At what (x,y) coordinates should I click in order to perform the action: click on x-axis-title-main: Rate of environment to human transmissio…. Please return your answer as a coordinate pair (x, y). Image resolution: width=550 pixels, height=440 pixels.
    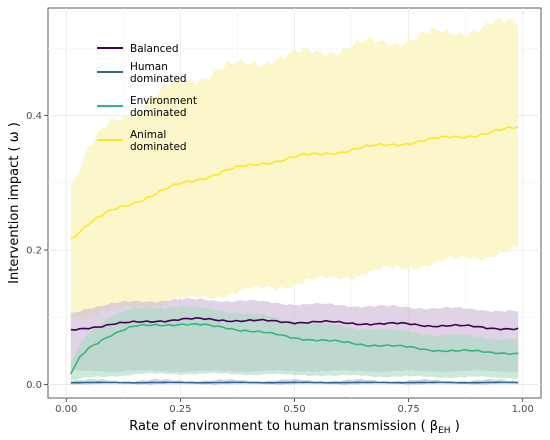
    Looking at the image, I should click on (283, 426).